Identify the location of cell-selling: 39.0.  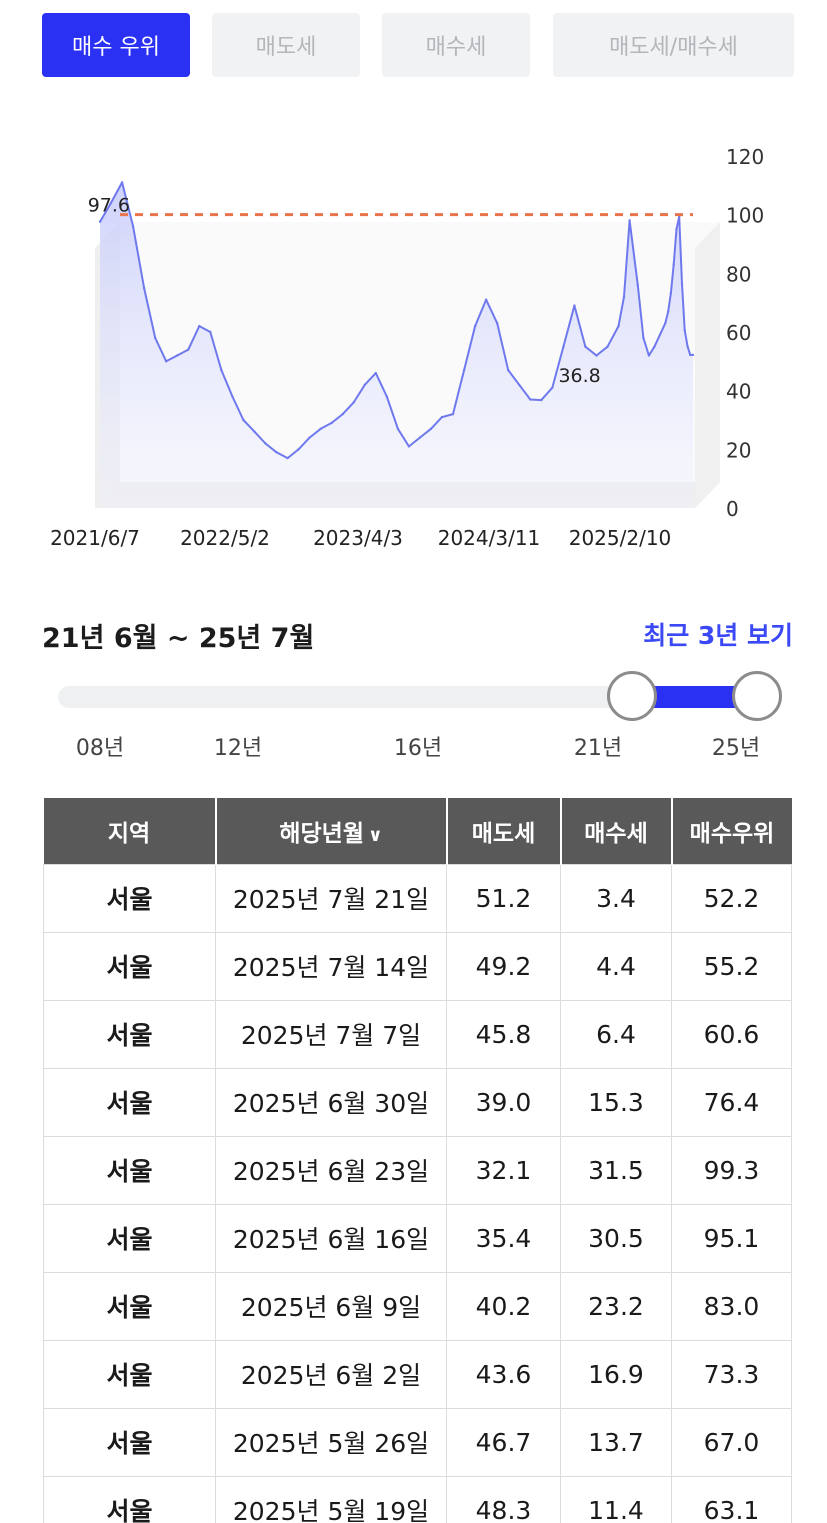
(503, 1102).